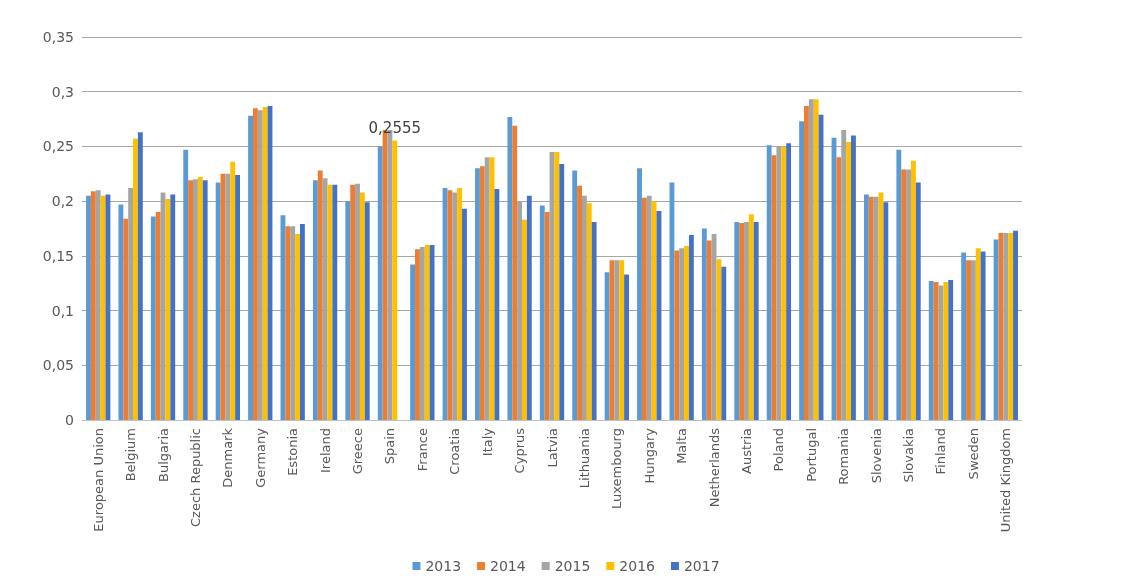 The image size is (1132, 586). I want to click on y-tick-label: 0,25, so click(58, 146).